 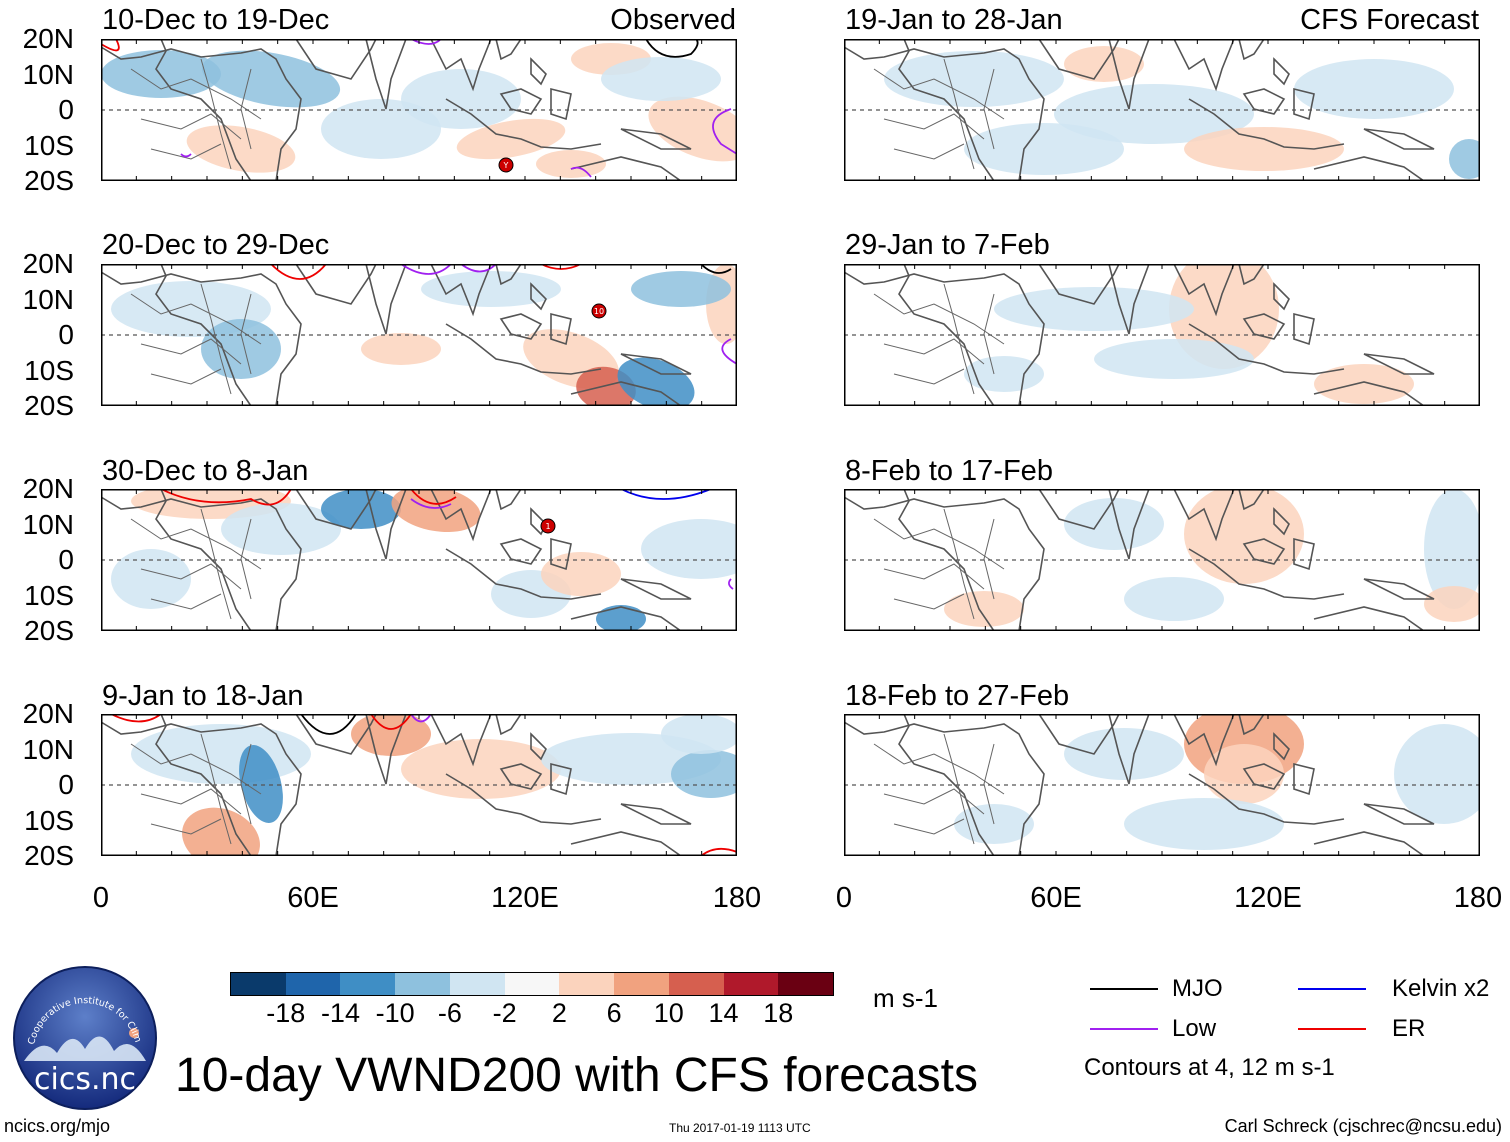 What do you see at coordinates (85, 1079) in the screenshot?
I see `logo-text: cics.nc` at bounding box center [85, 1079].